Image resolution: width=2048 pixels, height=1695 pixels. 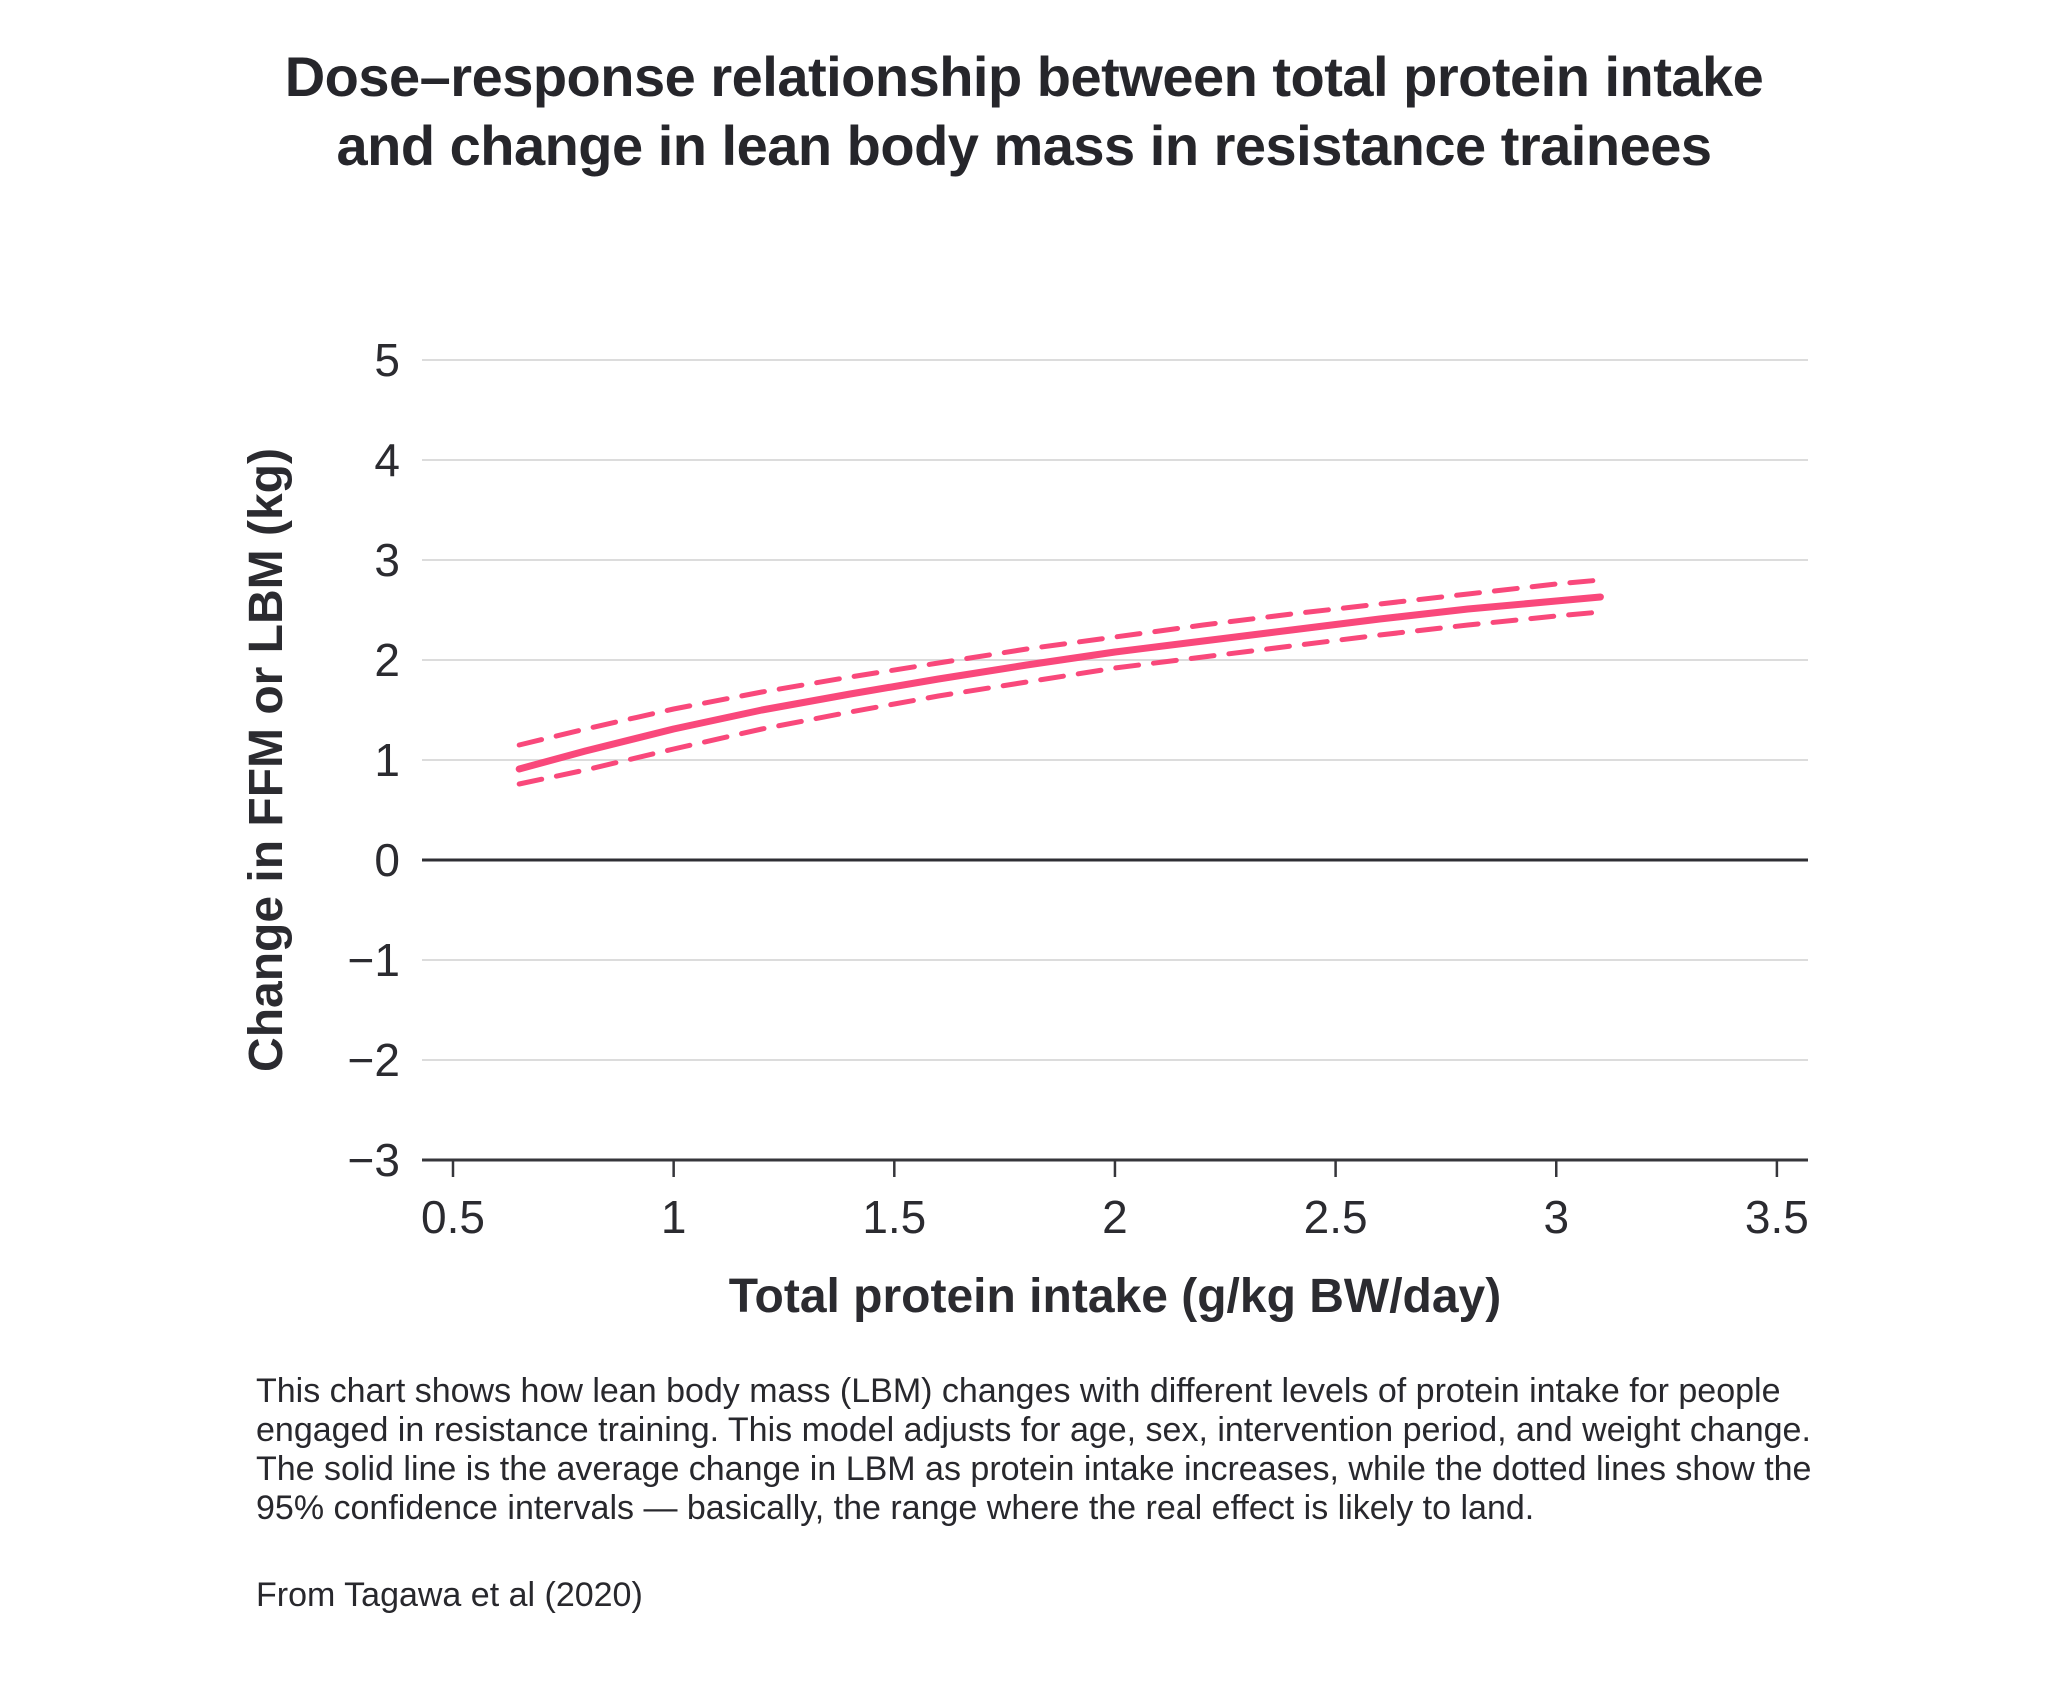 What do you see at coordinates (387, 560) in the screenshot?
I see `y-tick-label: 3` at bounding box center [387, 560].